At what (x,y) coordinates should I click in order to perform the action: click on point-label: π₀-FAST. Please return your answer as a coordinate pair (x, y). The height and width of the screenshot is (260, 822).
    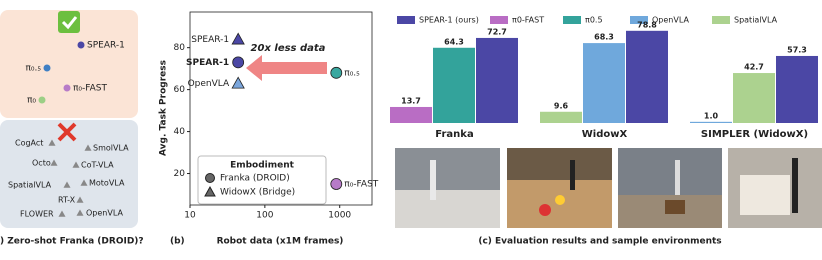
    Looking at the image, I should click on (361, 185).